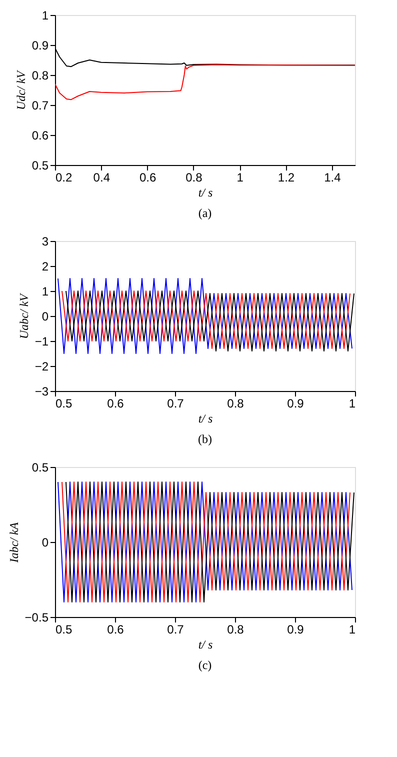  I want to click on y-tick-label: 0.8, so click(40, 75).